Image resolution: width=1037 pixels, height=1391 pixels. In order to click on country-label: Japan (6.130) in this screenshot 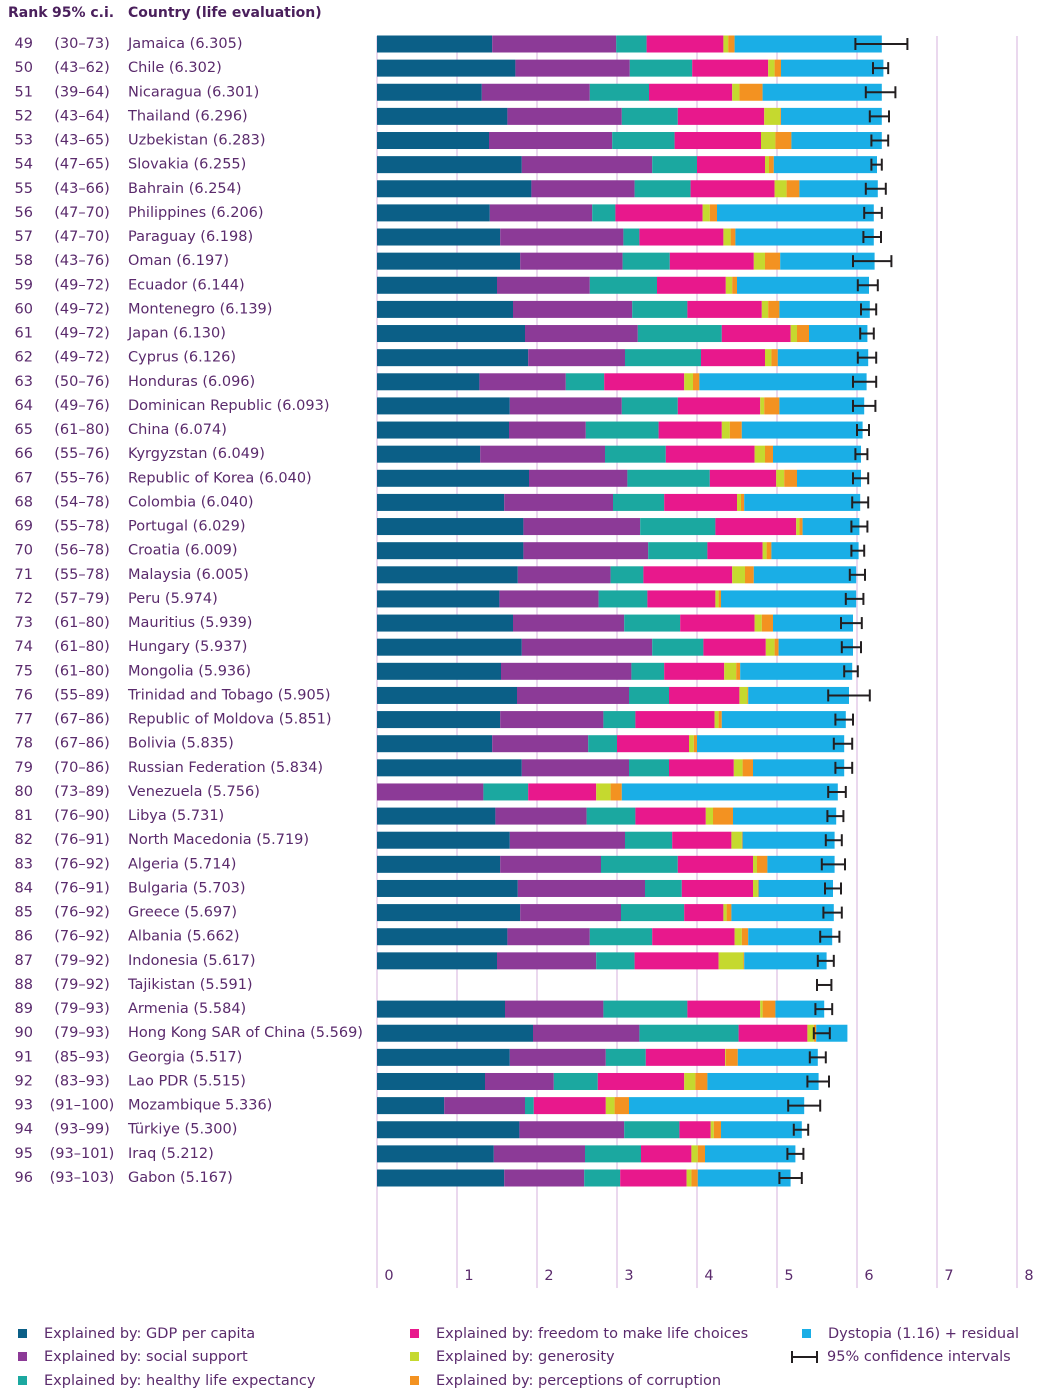, I will do `click(176, 334)`.